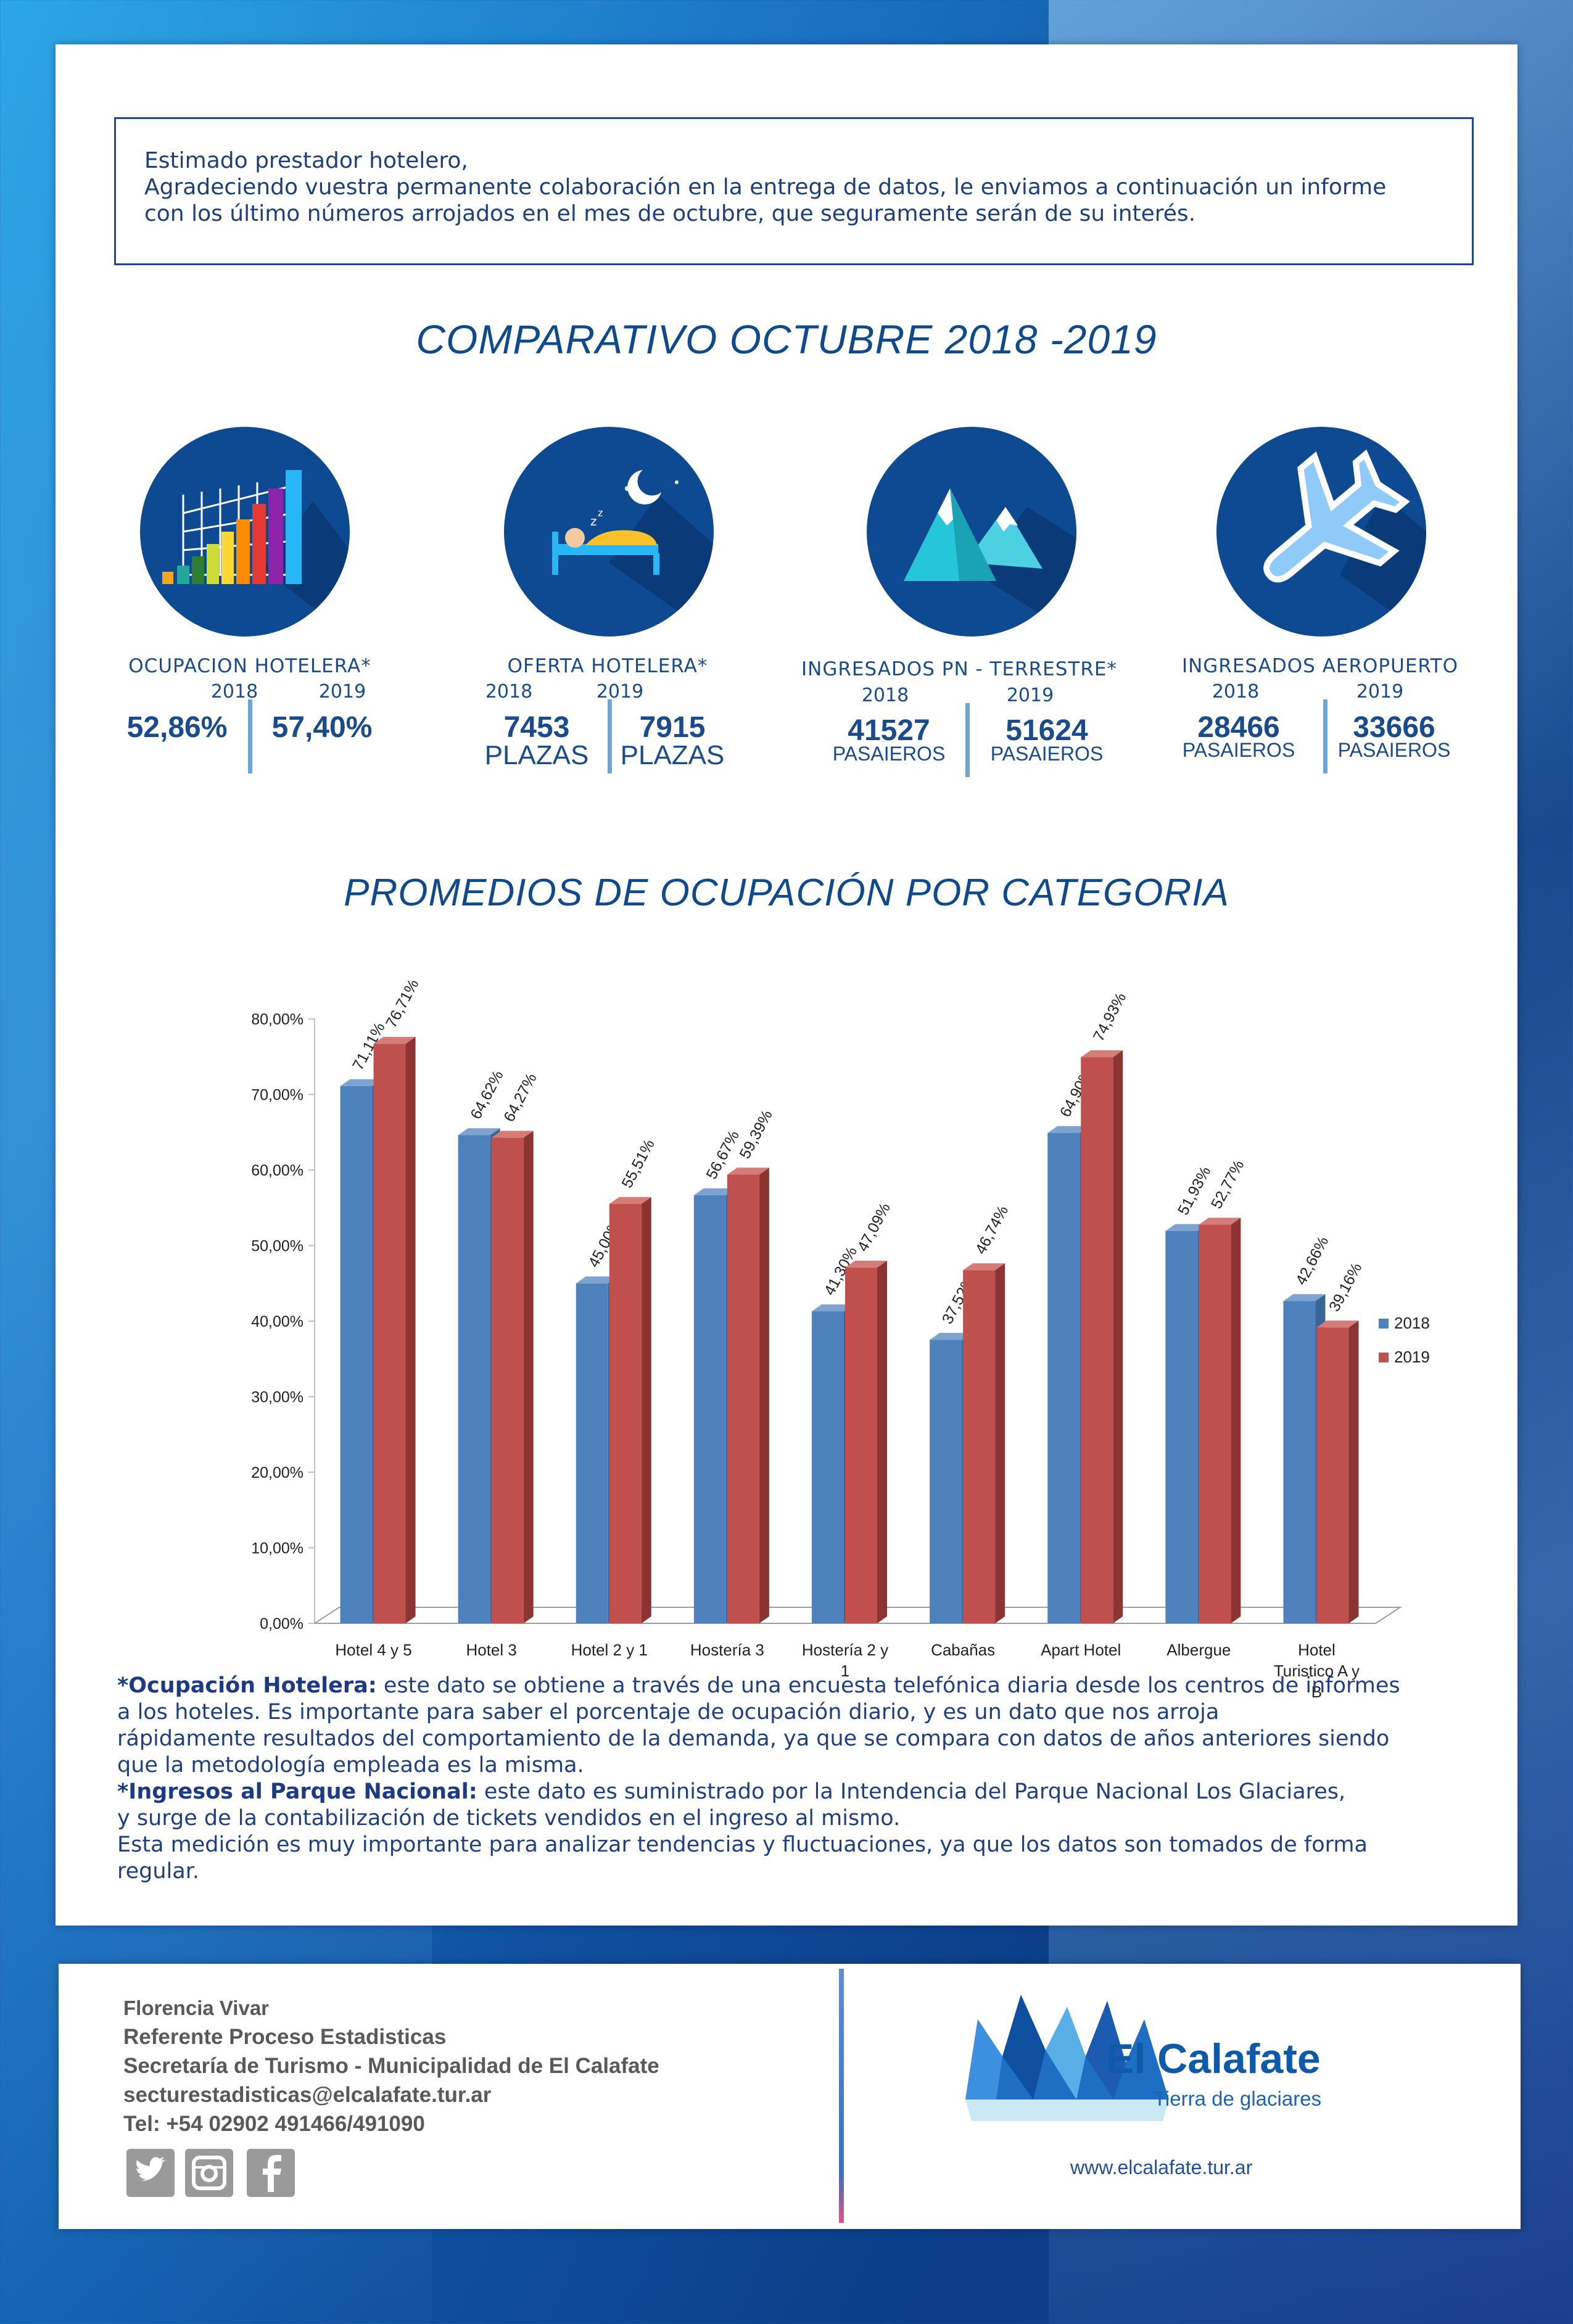 This screenshot has width=1573, height=2324. I want to click on stat-value-2019: 33666, so click(1394, 727).